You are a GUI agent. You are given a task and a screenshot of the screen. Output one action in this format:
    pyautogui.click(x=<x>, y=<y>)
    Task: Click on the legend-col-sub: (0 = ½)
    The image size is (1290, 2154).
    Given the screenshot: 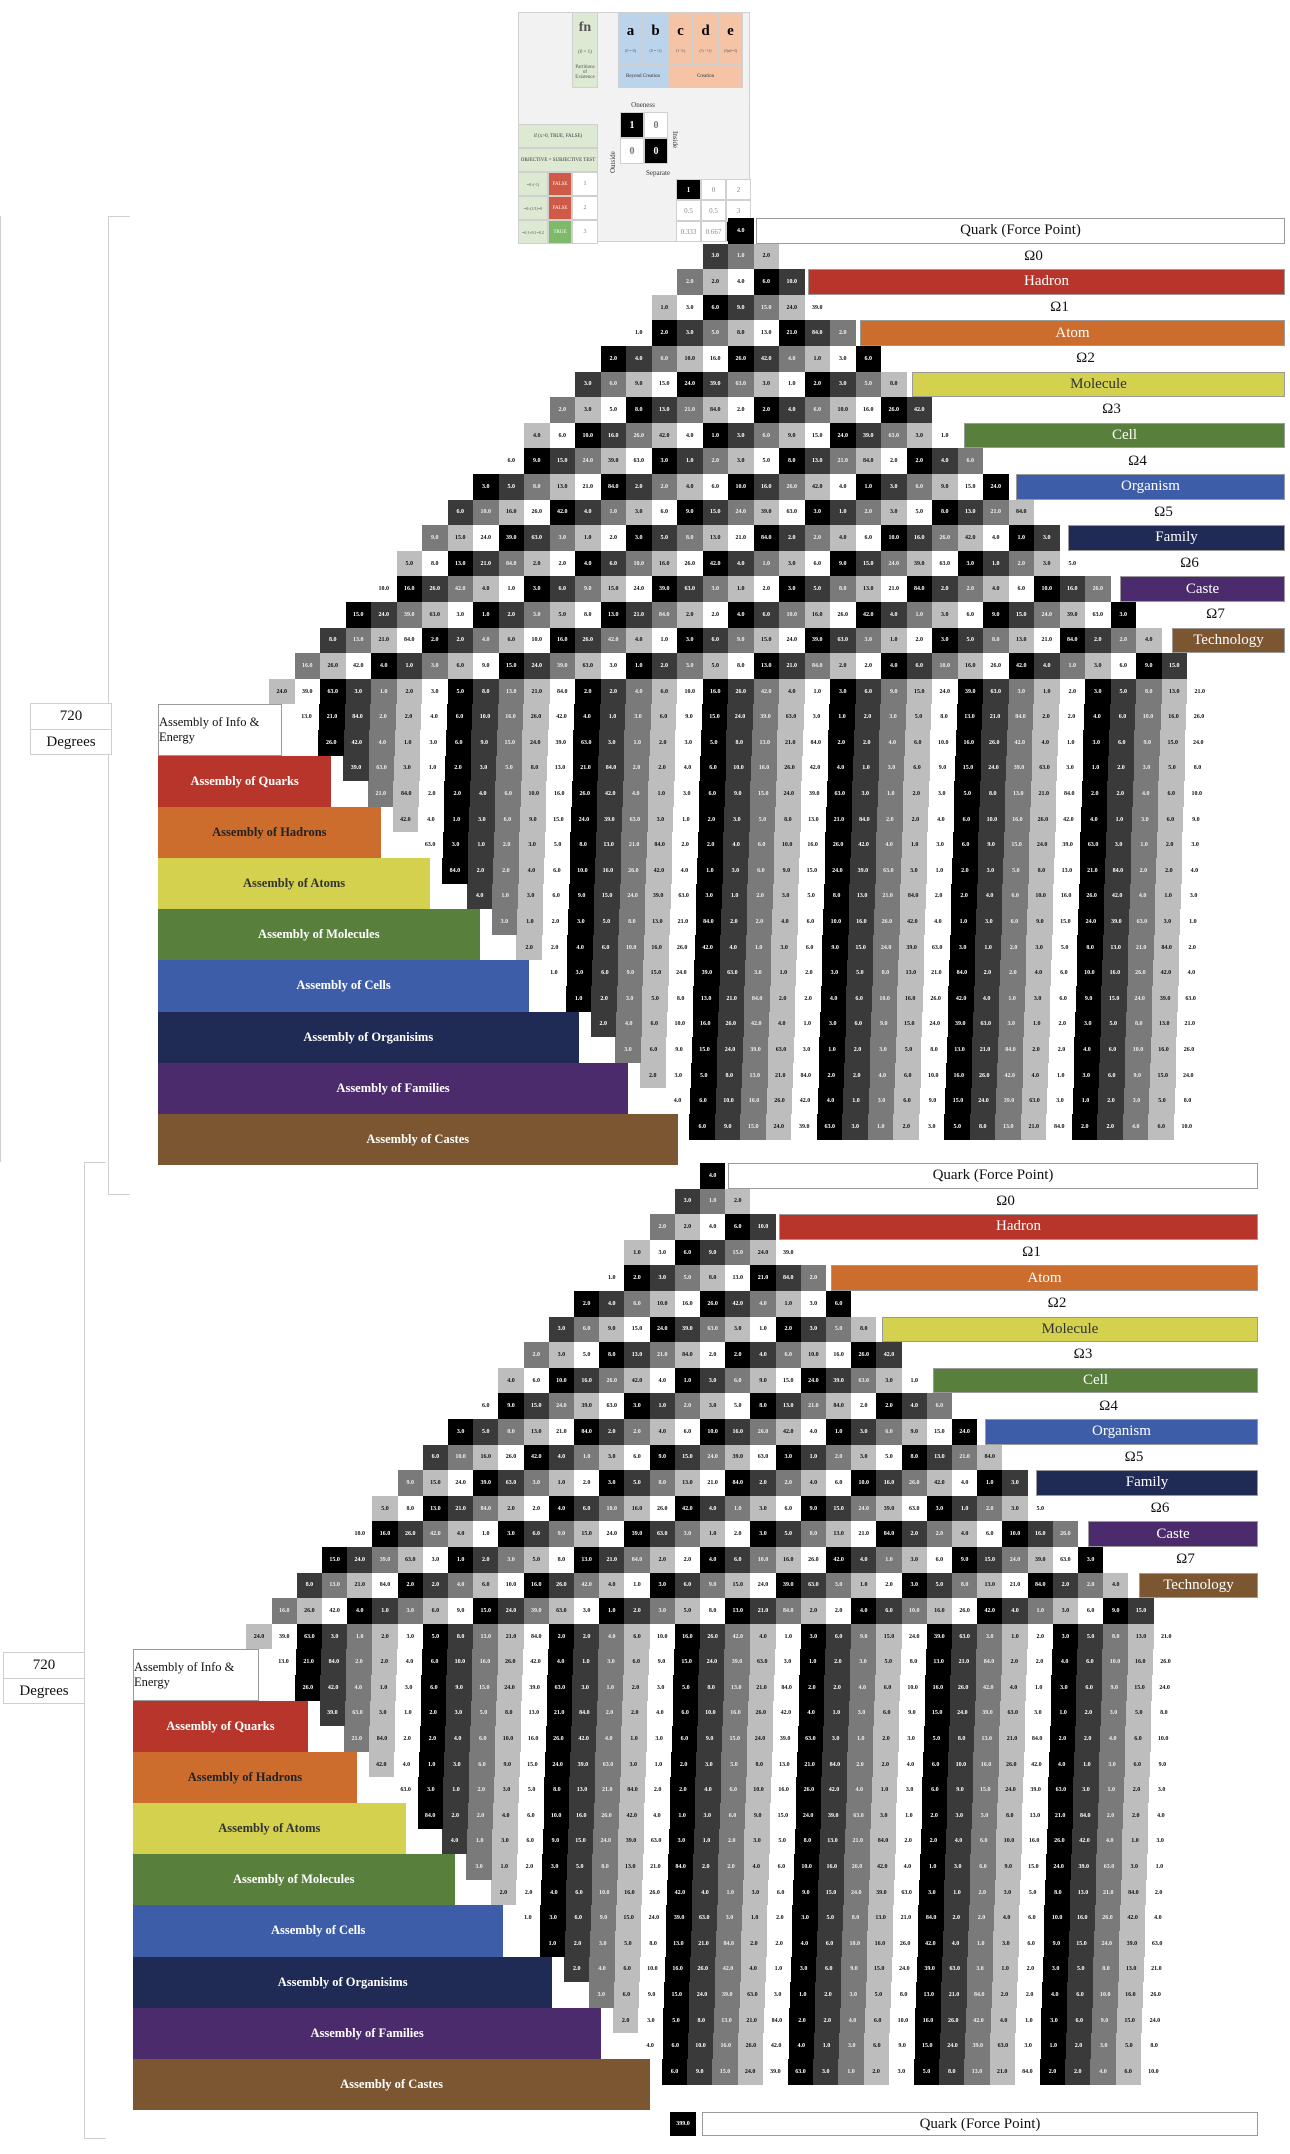 What is the action you would take?
    pyautogui.click(x=655, y=50)
    